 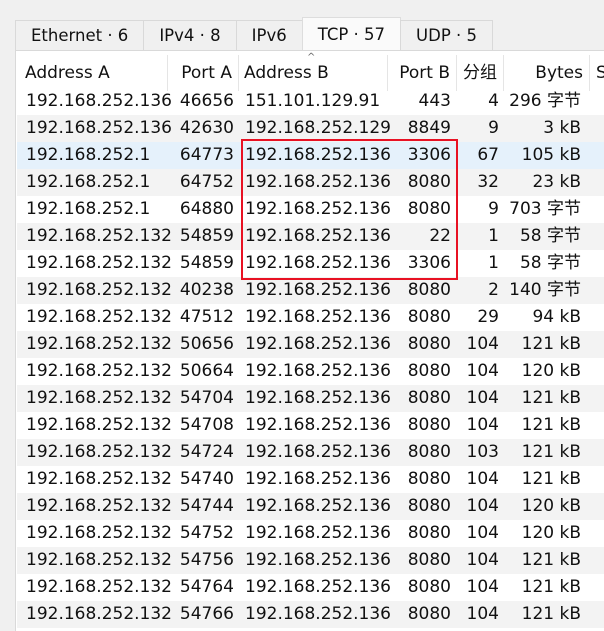 What do you see at coordinates (206, 290) in the screenshot?
I see `cell-port-a: 40238` at bounding box center [206, 290].